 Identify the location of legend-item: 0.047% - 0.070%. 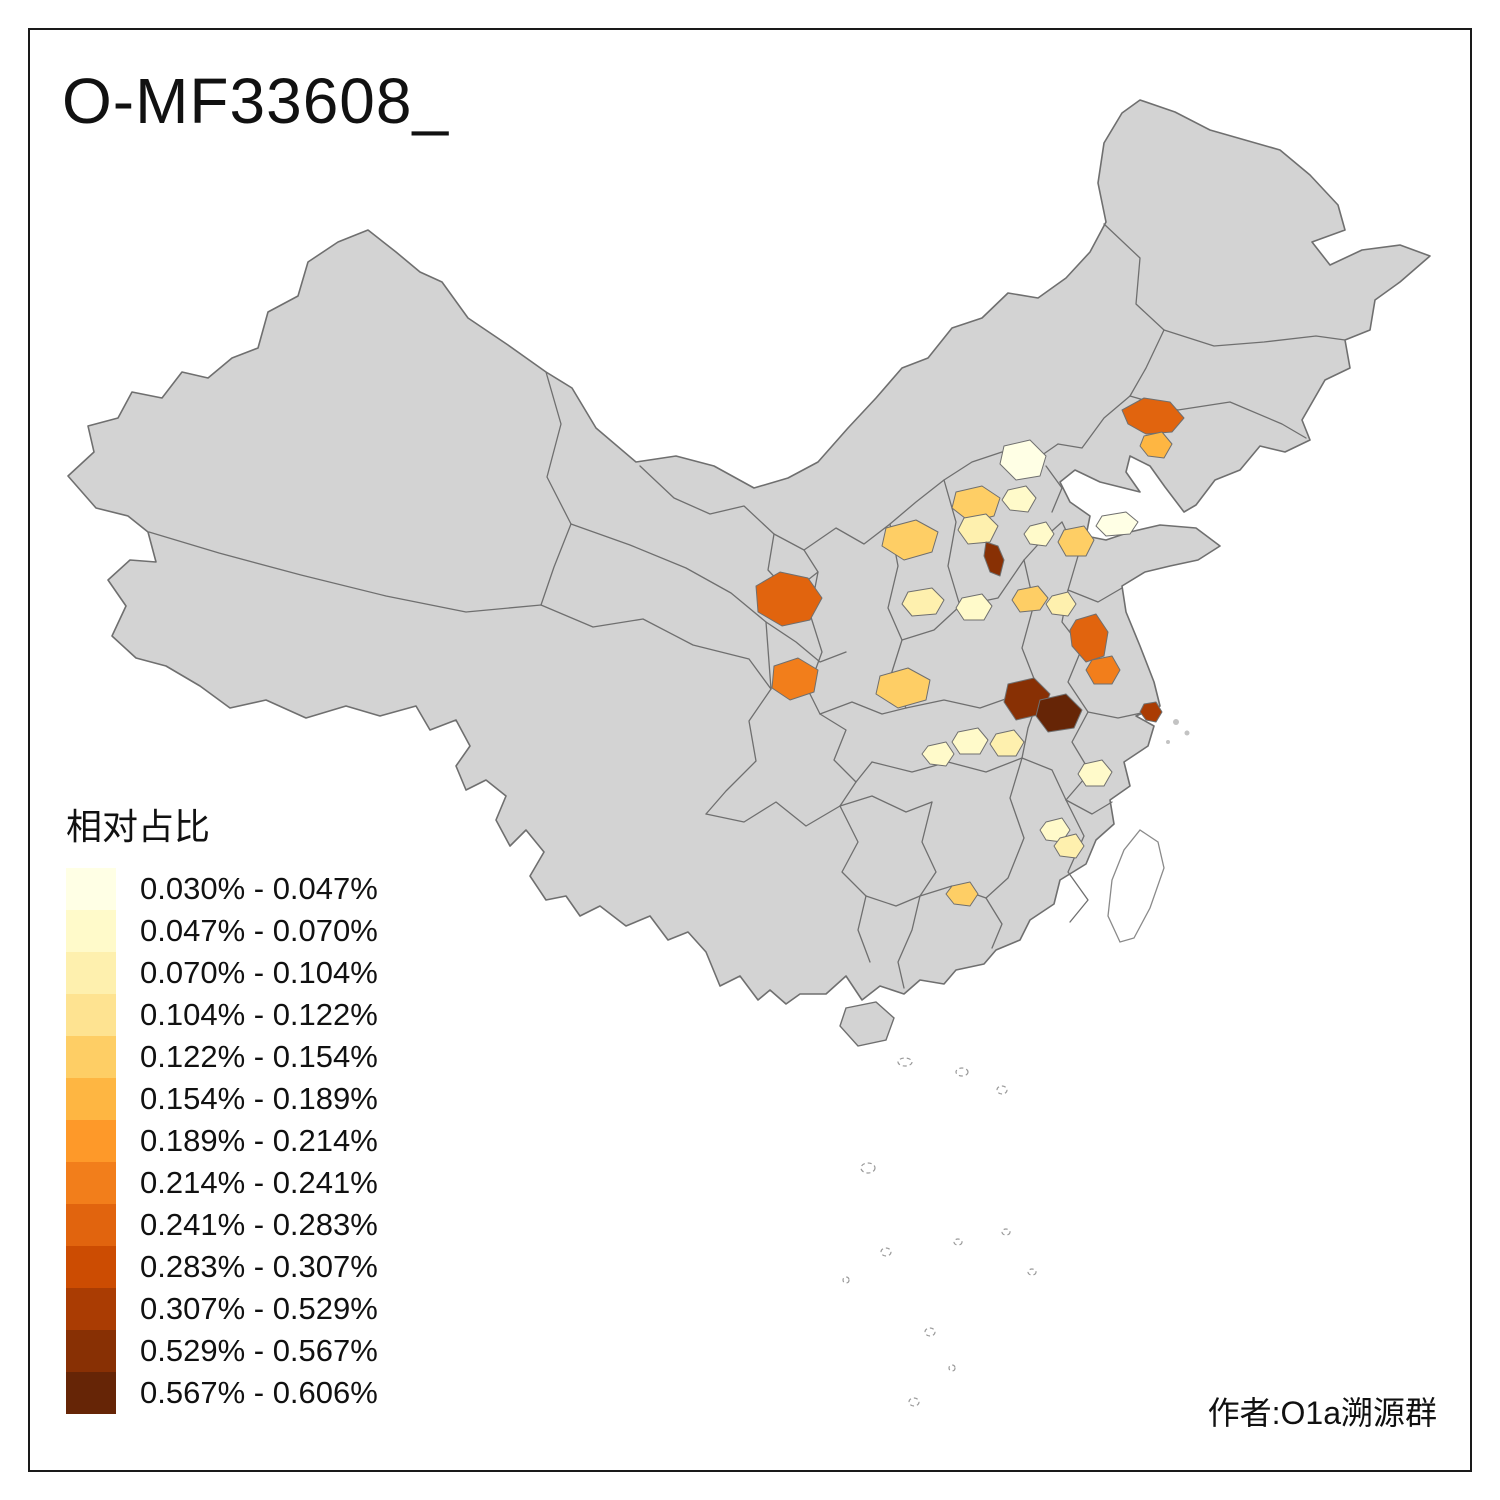
(222, 931).